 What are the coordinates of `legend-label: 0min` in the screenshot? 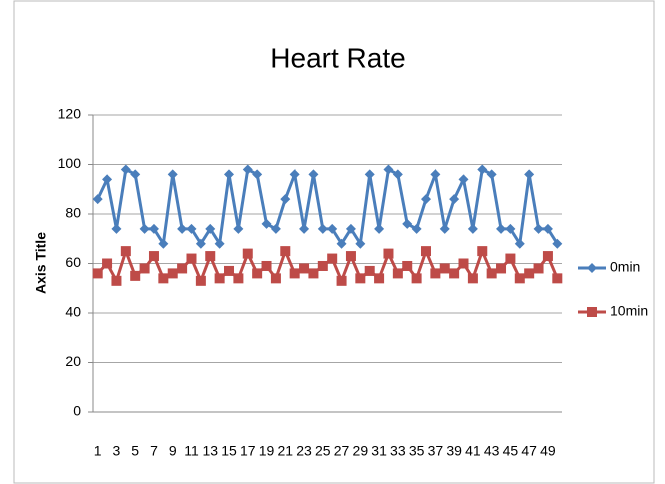 It's located at (625, 267).